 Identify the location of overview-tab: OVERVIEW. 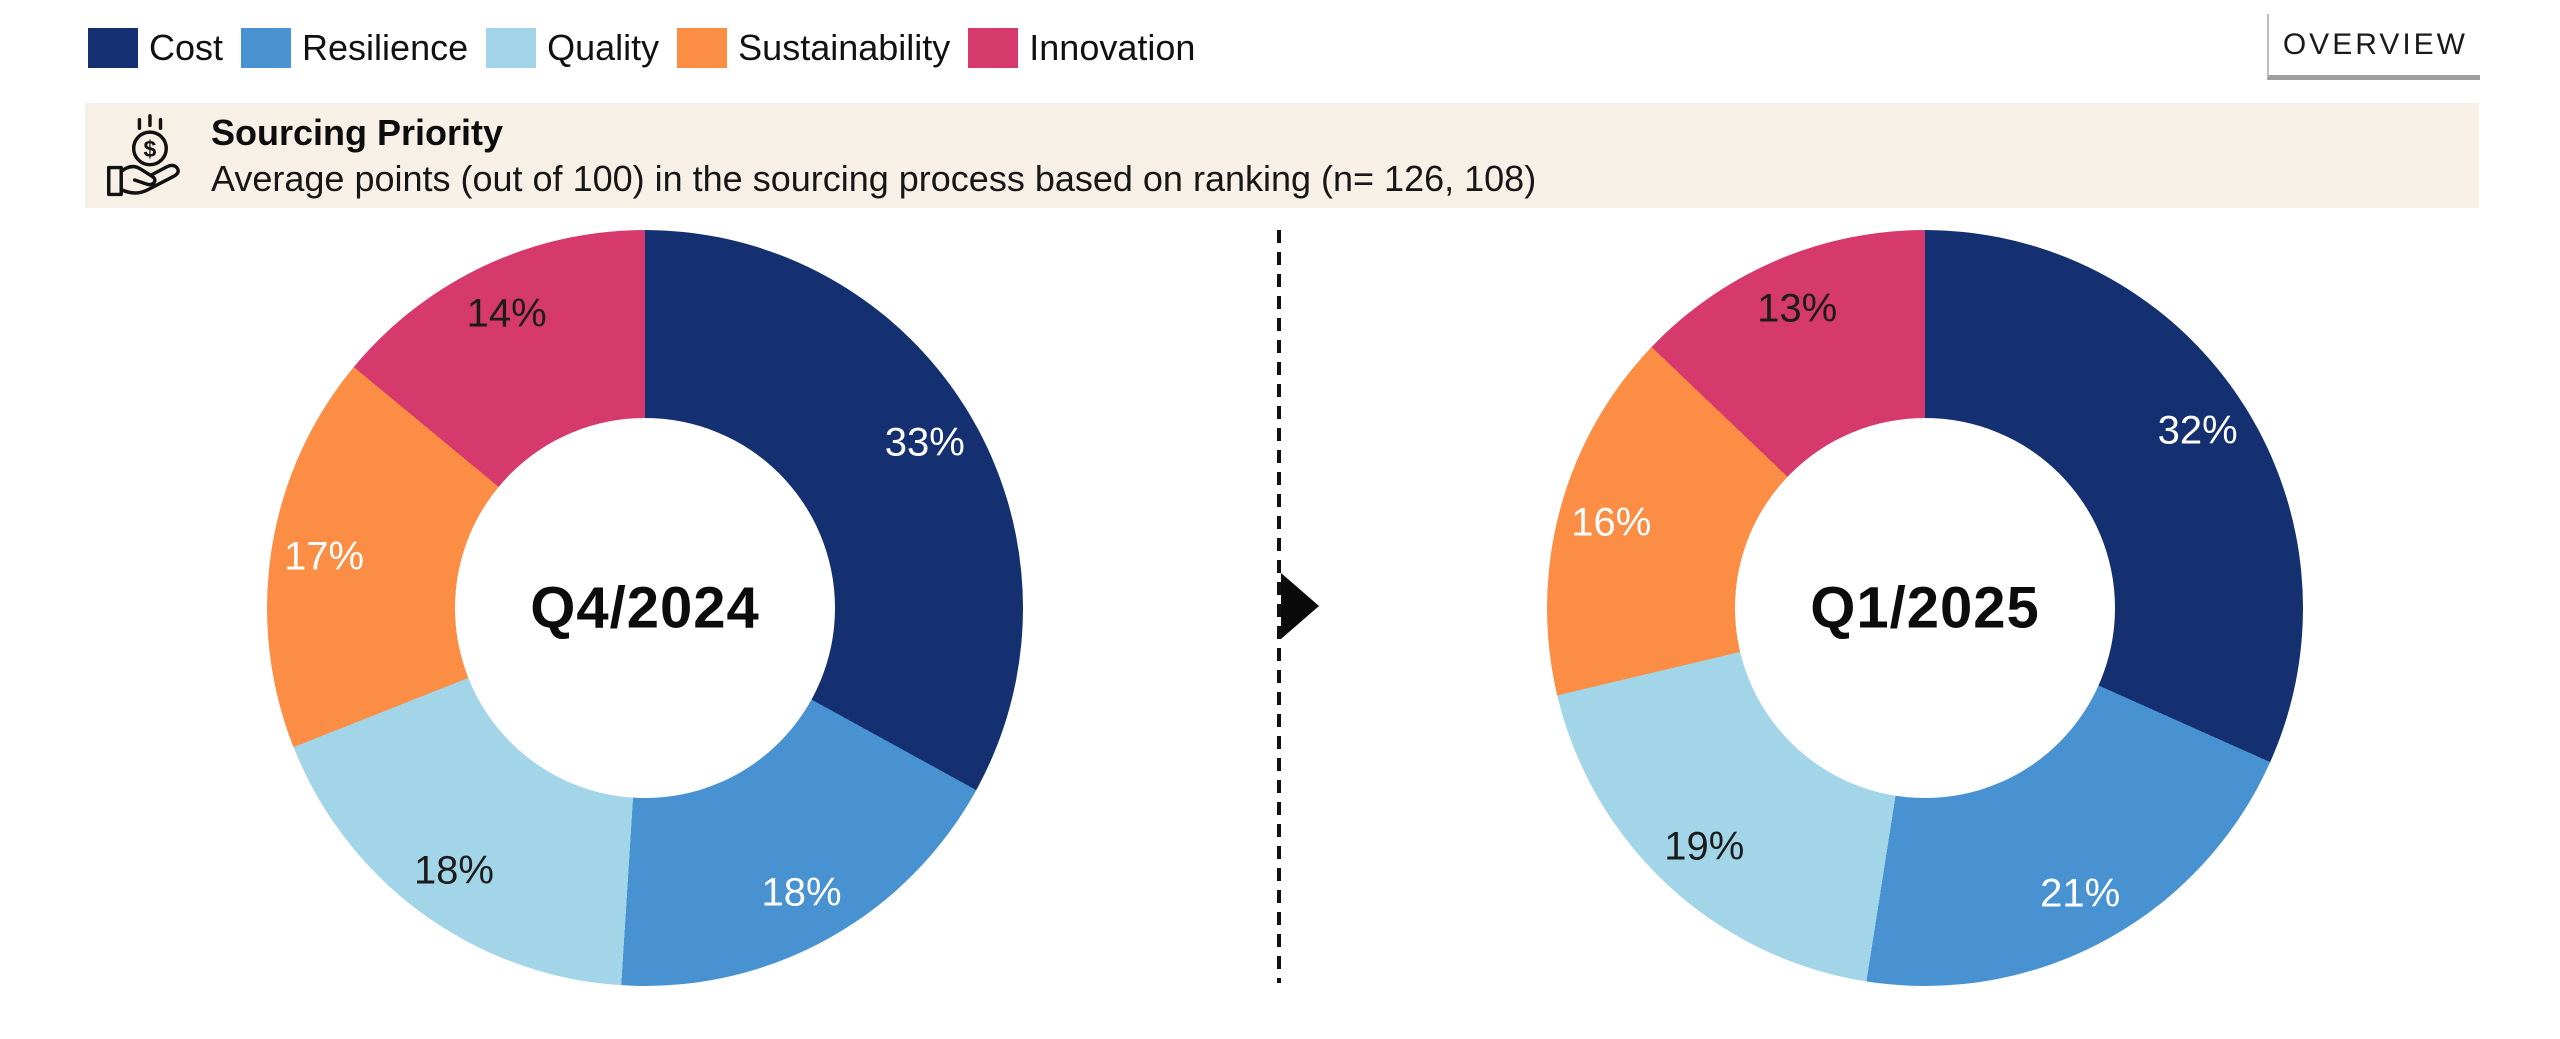
(2373, 47).